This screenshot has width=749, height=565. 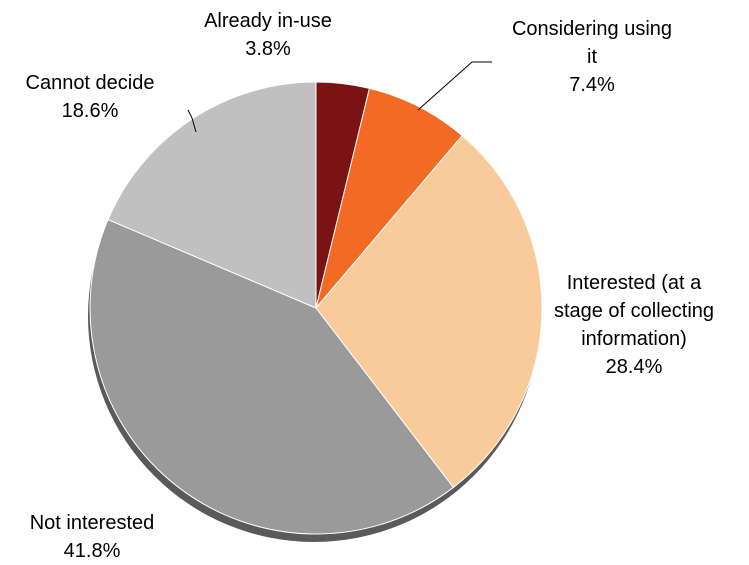 What do you see at coordinates (268, 21) in the screenshot?
I see `slice-name-line: Already in-use` at bounding box center [268, 21].